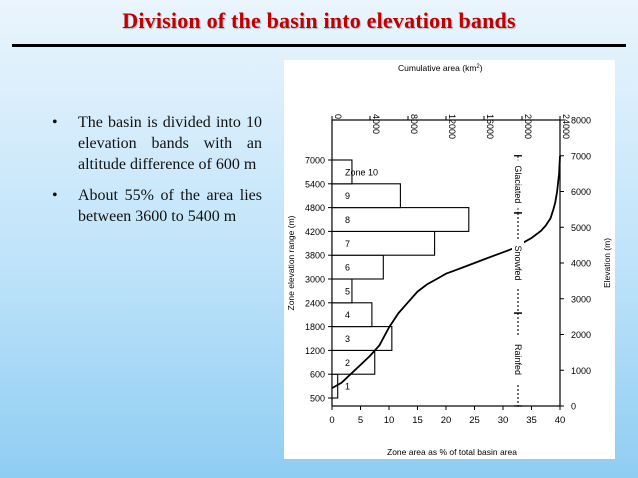 This screenshot has height=478, width=638. Describe the element at coordinates (315, 161) in the screenshot. I see `left-tick-label: 7000` at that location.